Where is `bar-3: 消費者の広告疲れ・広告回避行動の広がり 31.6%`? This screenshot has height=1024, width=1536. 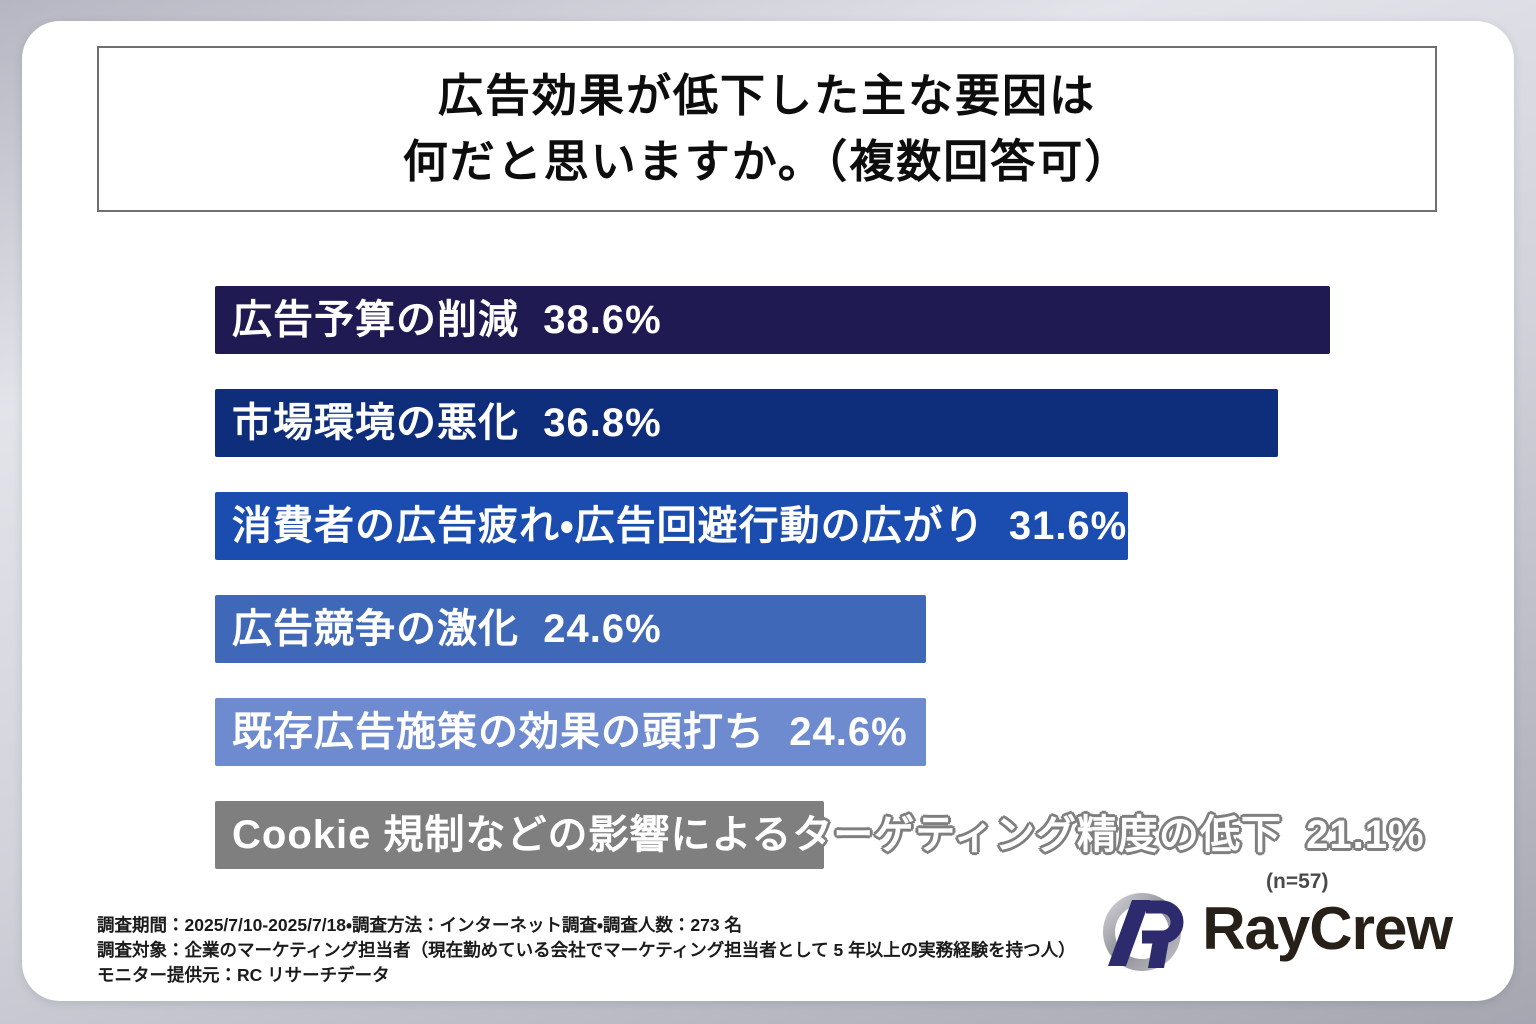 bar-3: 消費者の広告疲れ・広告回避行動の広がり 31.6% is located at coordinates (671, 526).